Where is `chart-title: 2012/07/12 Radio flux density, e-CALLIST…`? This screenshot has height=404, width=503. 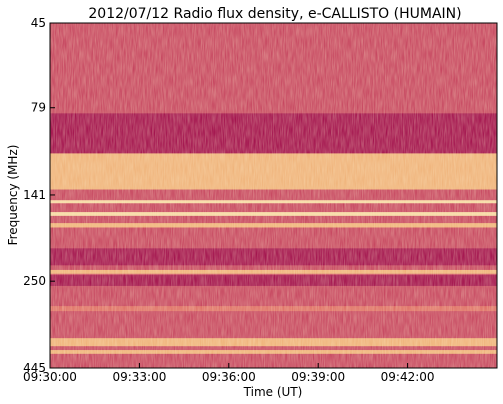
chart-title: 2012/07/12 Radio flux density, e-CALLIST… is located at coordinates (274, 14).